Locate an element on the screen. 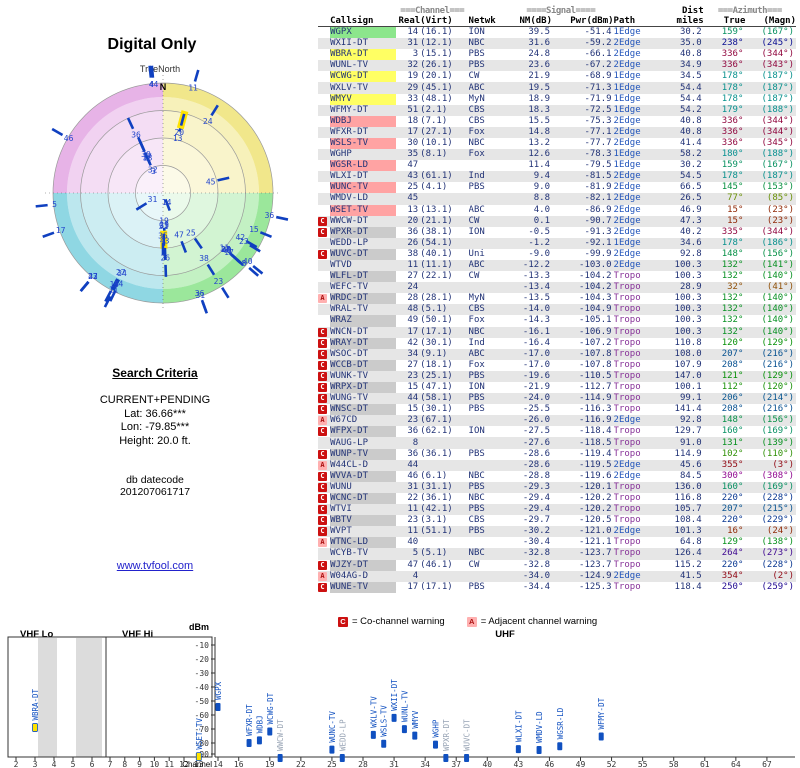 The image size is (800, 768). nm-db-cell: -13.3 is located at coordinates (536, 276).